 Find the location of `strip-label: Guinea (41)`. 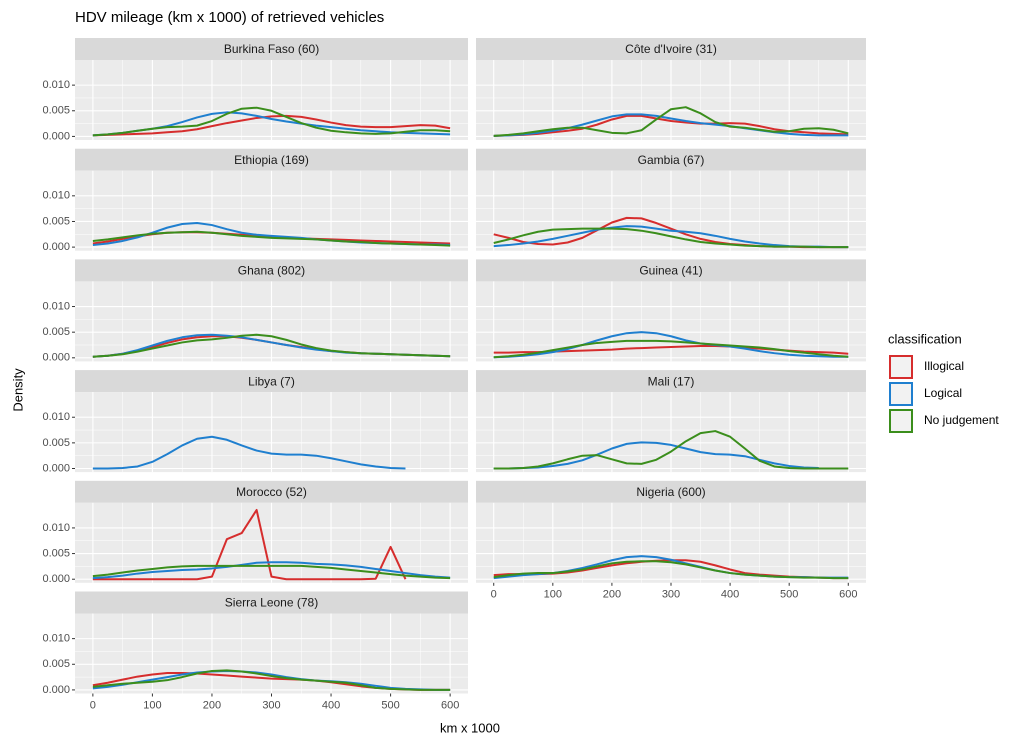

strip-label: Guinea (41) is located at coordinates (670, 271).